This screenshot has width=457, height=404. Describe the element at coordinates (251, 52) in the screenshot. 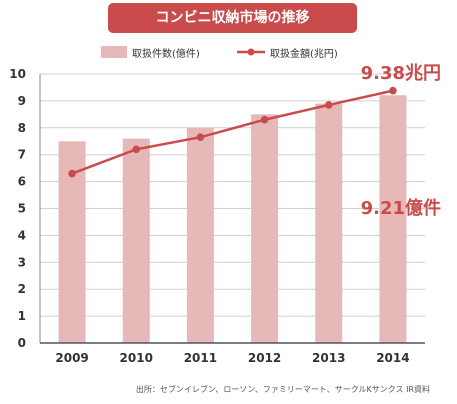

I see `legend-line-marker` at that location.